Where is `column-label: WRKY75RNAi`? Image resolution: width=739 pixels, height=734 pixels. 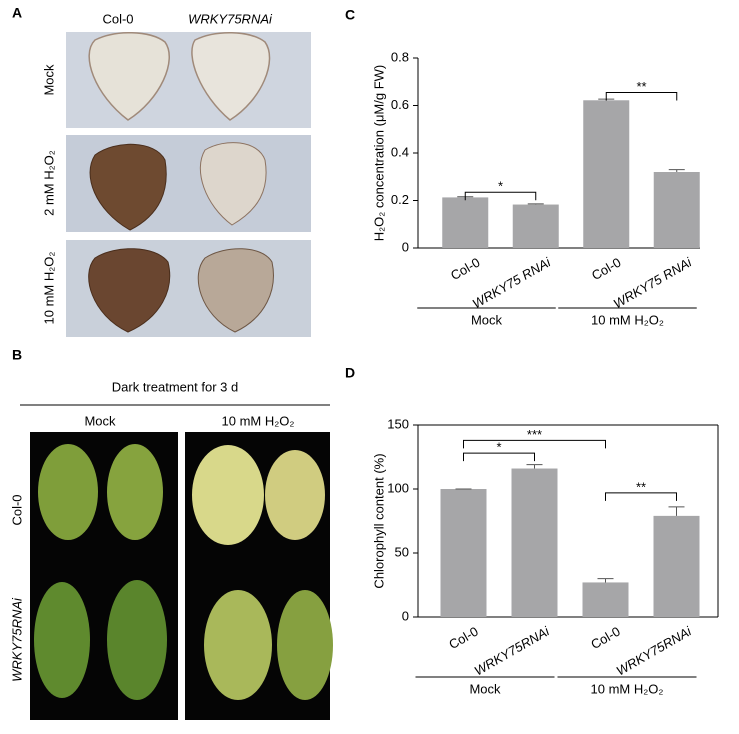 column-label: WRKY75RNAi is located at coordinates (230, 18).